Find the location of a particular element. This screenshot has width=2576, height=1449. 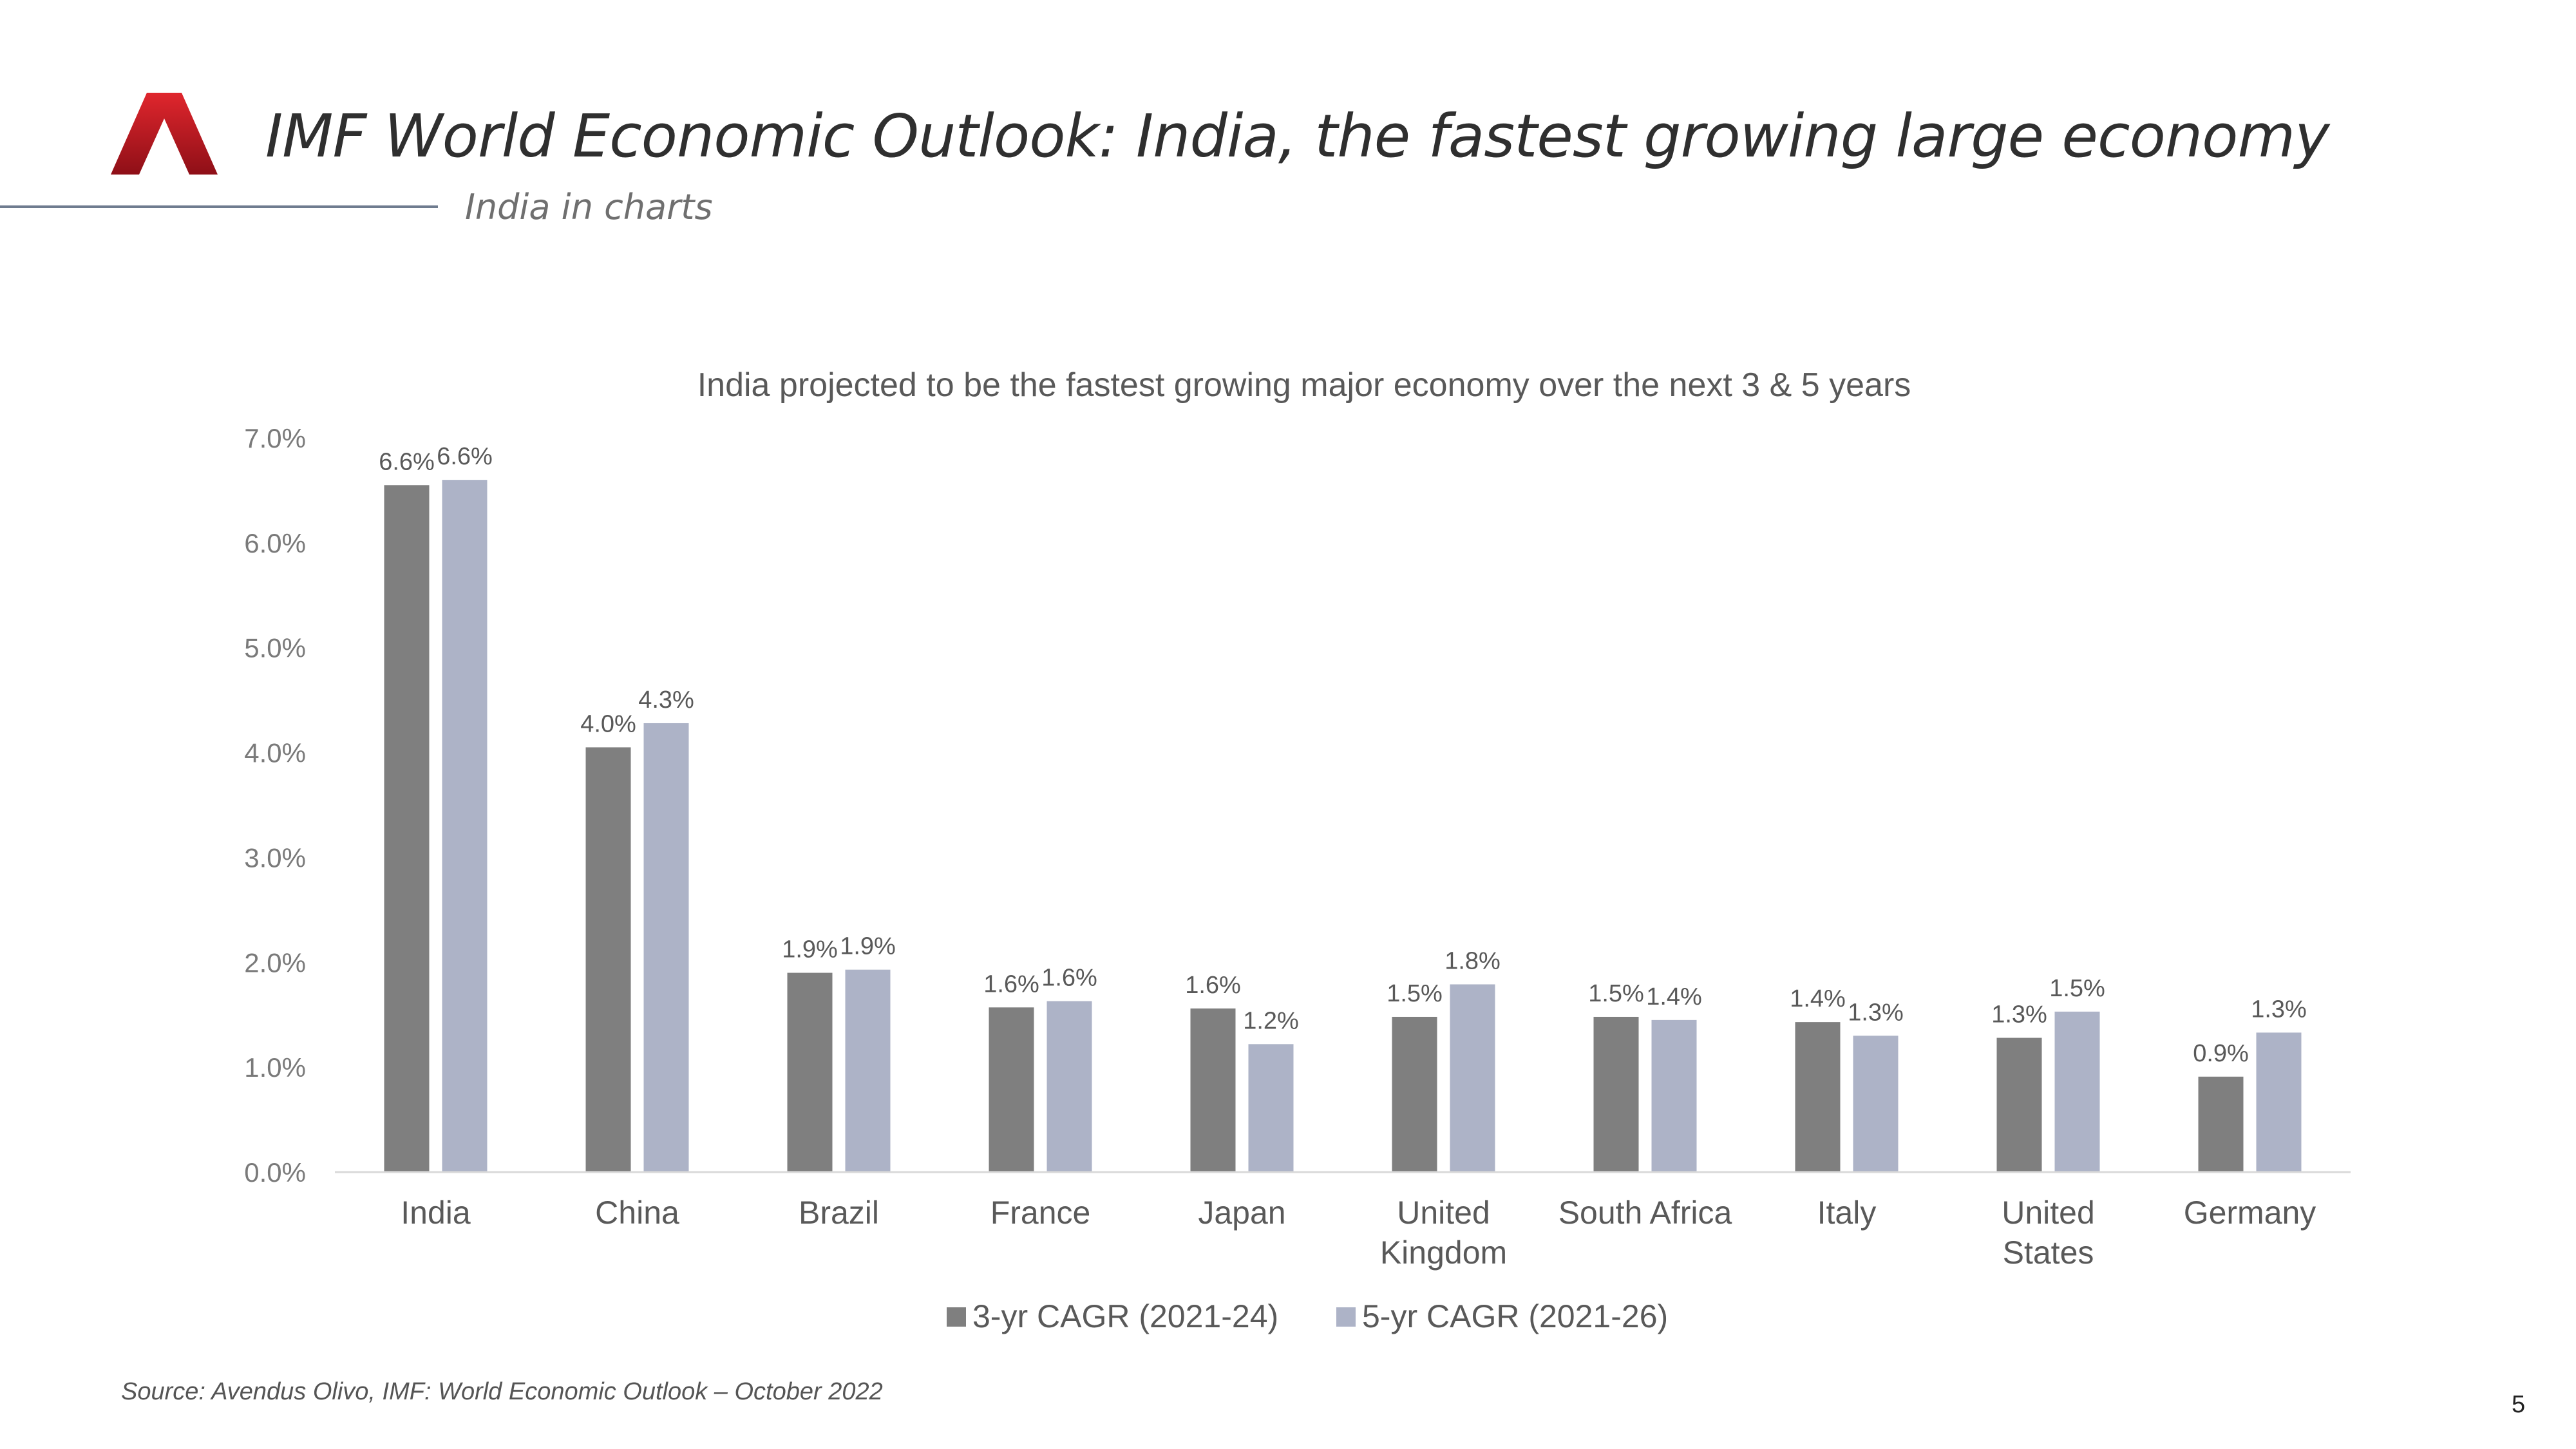

data-label: 4.3% is located at coordinates (666, 700).